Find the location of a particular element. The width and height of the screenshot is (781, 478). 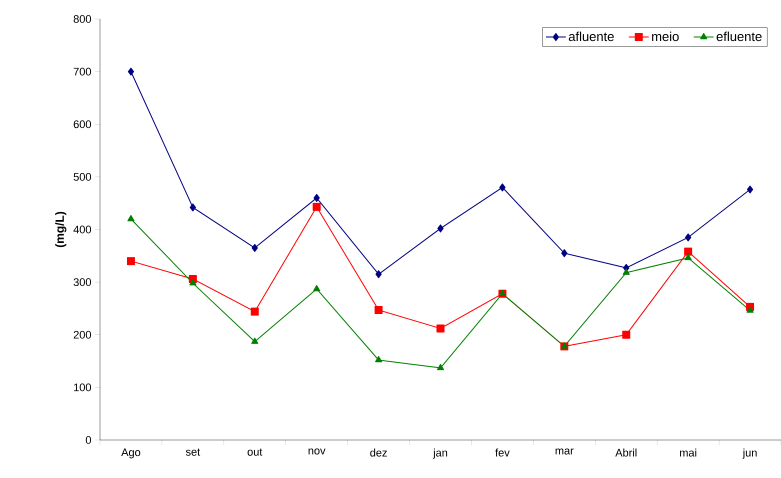

legend-label: afluente is located at coordinates (591, 37).